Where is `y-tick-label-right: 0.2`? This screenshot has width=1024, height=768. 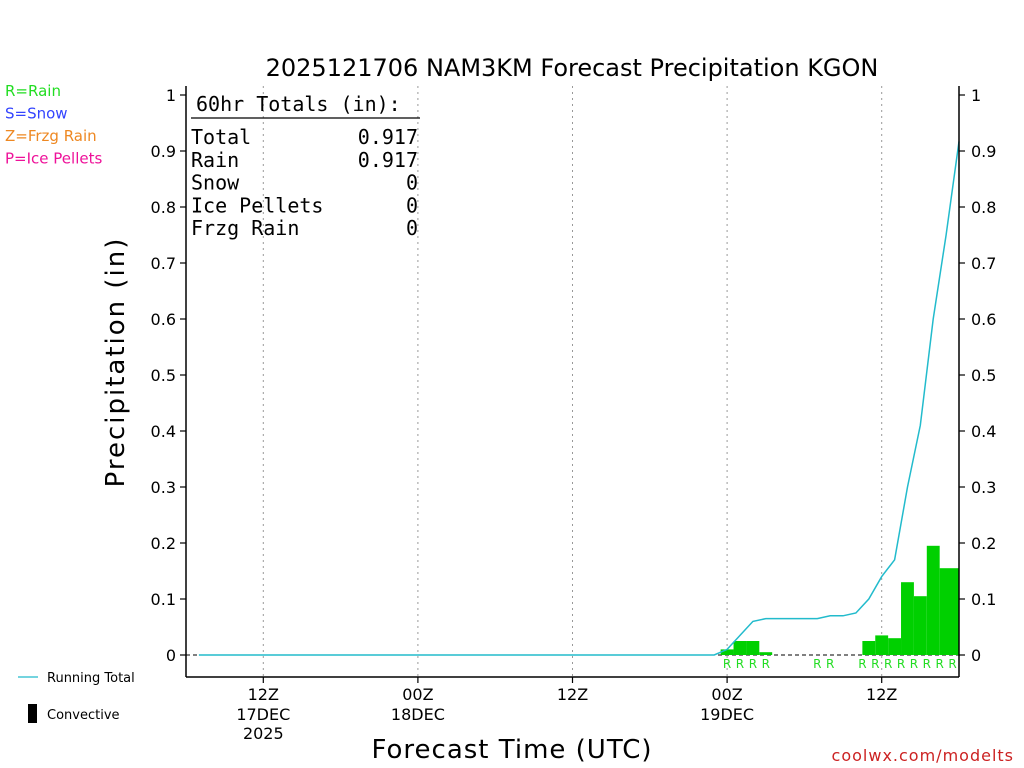
y-tick-label-right: 0.2 is located at coordinates (983, 543).